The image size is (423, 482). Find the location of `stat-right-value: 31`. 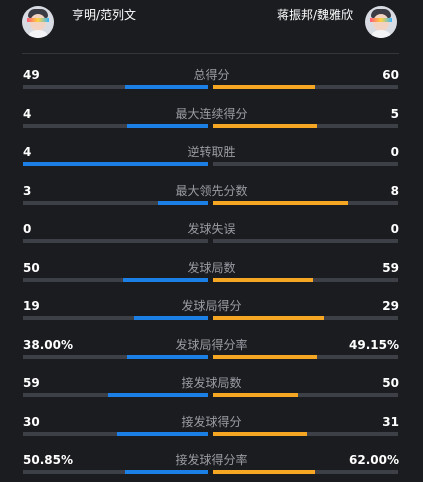

stat-right-value: 31 is located at coordinates (390, 421).